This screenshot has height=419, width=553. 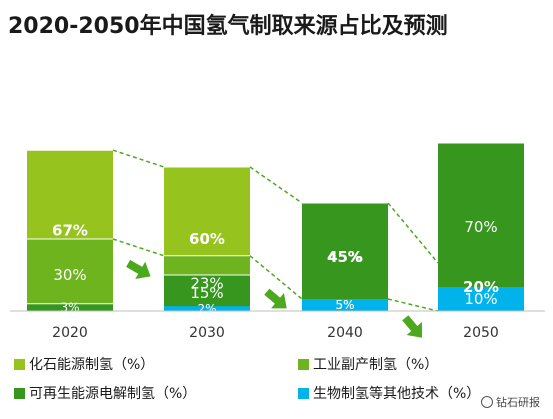 I want to click on bar-segment-renewable-2050, so click(x=481, y=227).